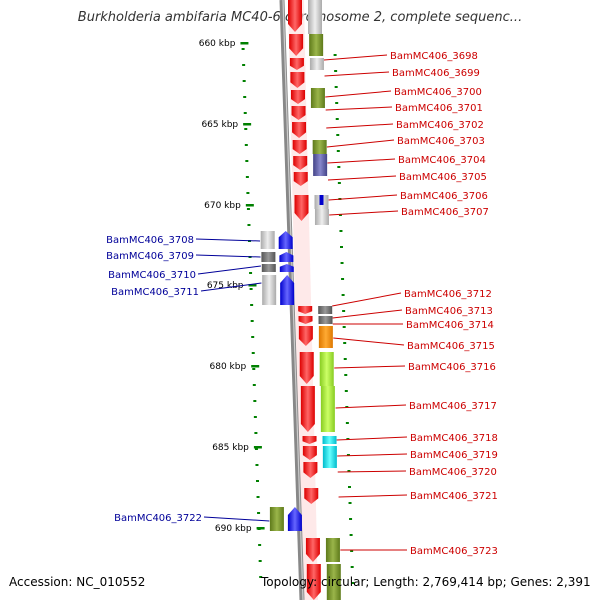 The width and height of the screenshot is (600, 600). I want to click on right-gene-label: BamMC406_3713, so click(449, 311).